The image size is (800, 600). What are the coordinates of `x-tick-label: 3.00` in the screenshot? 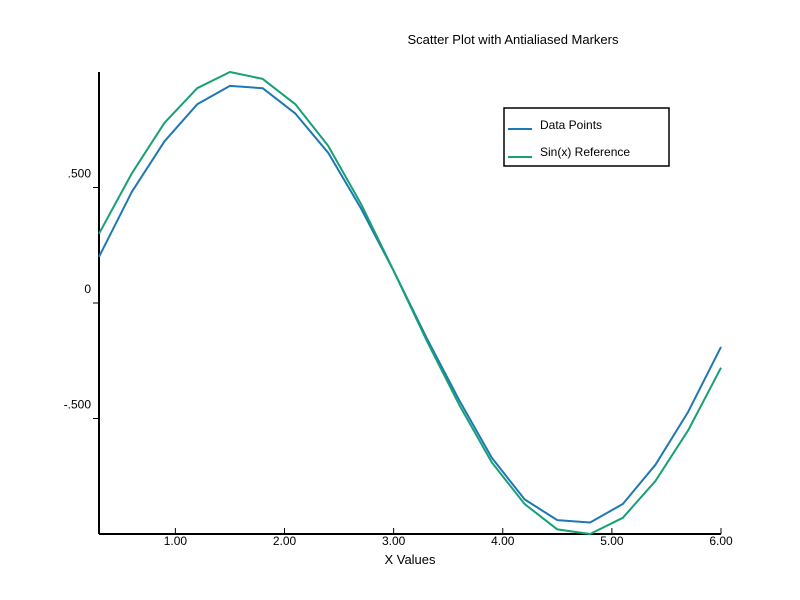 It's located at (394, 541).